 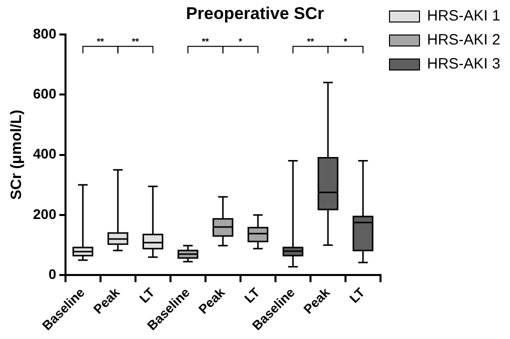 What do you see at coordinates (463, 16) in the screenshot?
I see `legend-label: HRS-AKI 1` at bounding box center [463, 16].